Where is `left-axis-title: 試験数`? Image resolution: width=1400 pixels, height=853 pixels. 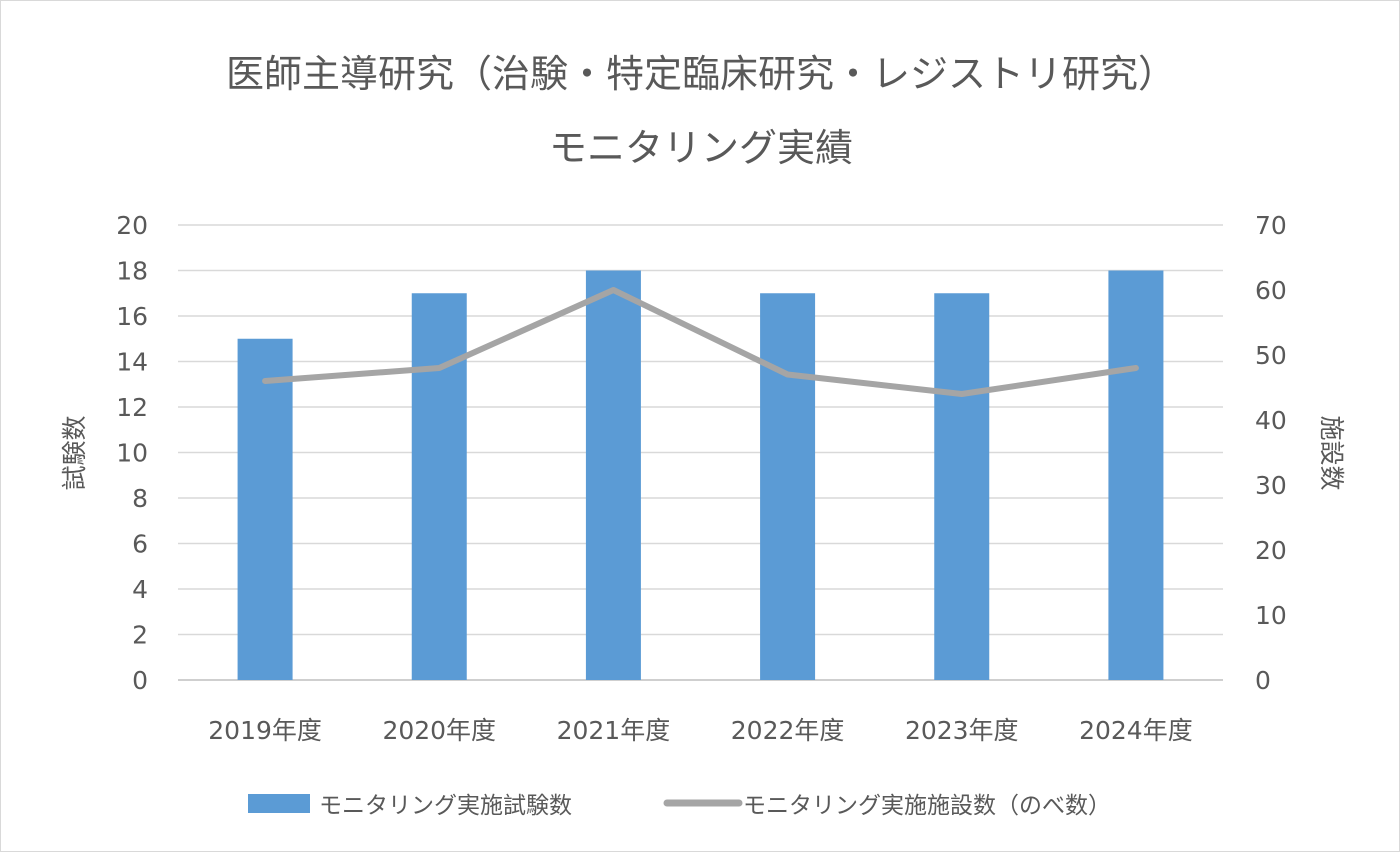
left-axis-title: 試験数 is located at coordinates (74, 452).